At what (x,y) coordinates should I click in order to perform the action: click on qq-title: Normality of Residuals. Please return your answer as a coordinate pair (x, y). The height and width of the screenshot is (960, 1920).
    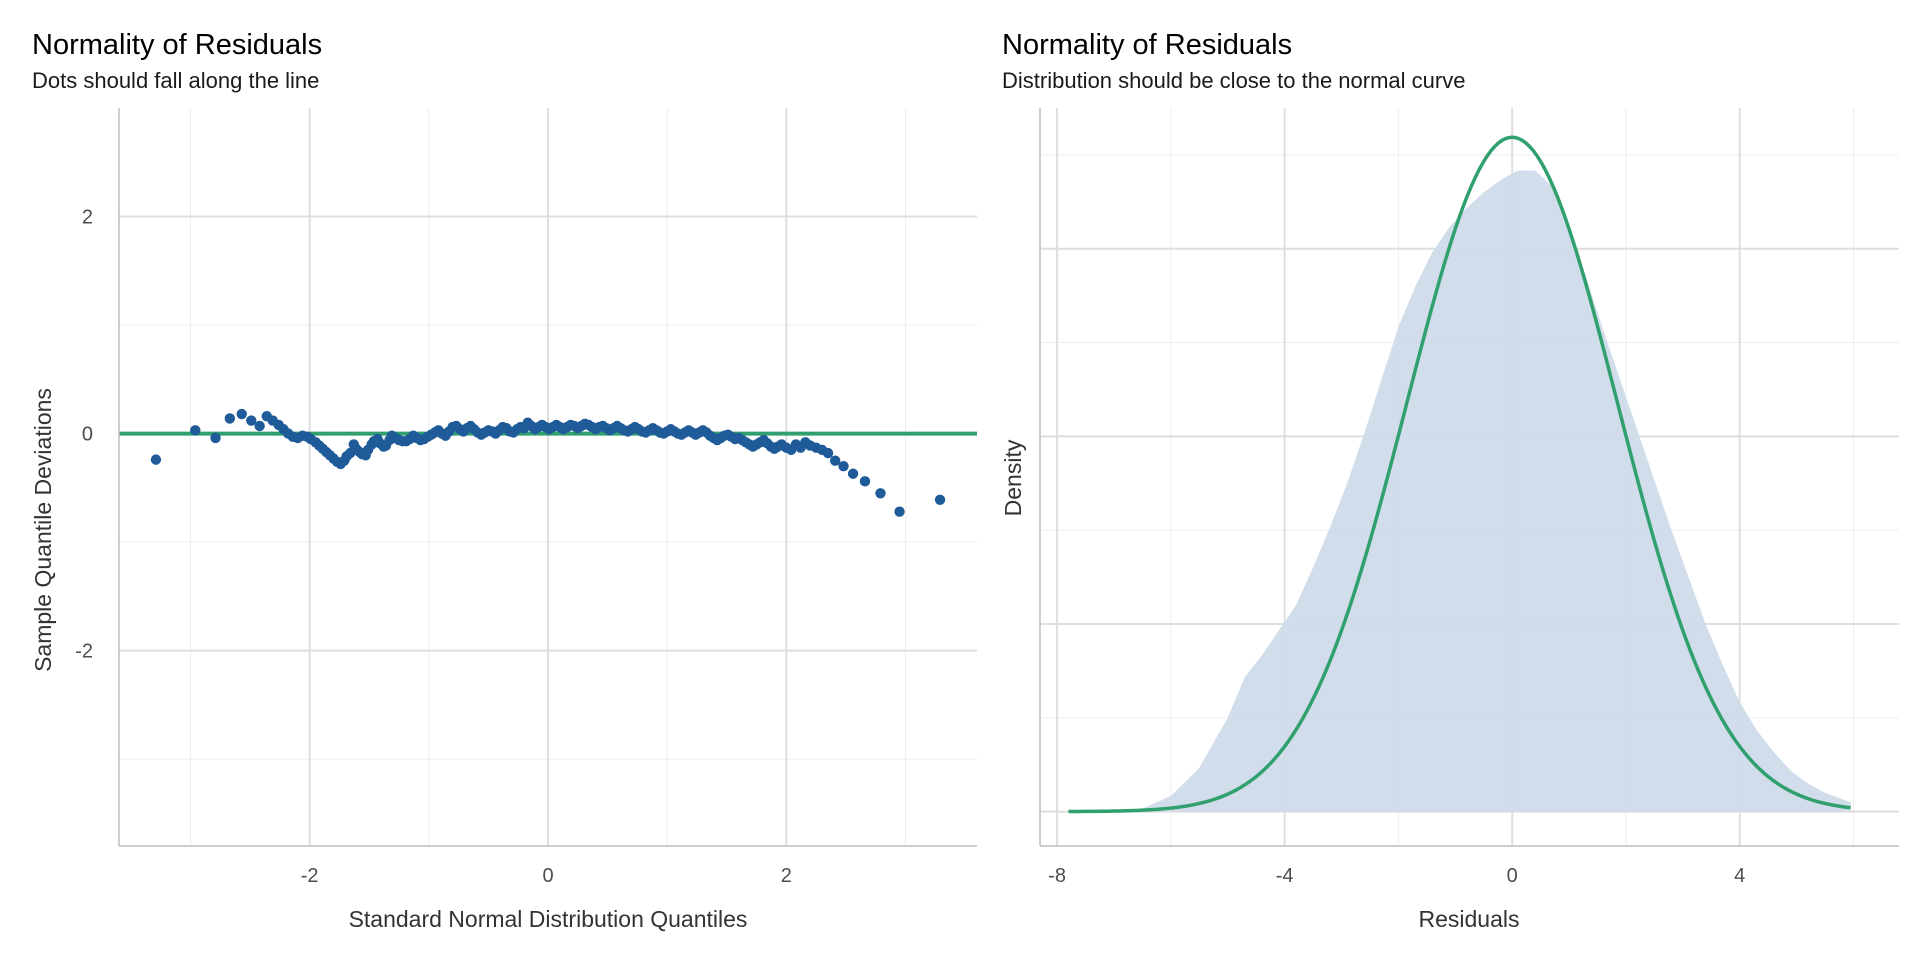
    Looking at the image, I should click on (177, 45).